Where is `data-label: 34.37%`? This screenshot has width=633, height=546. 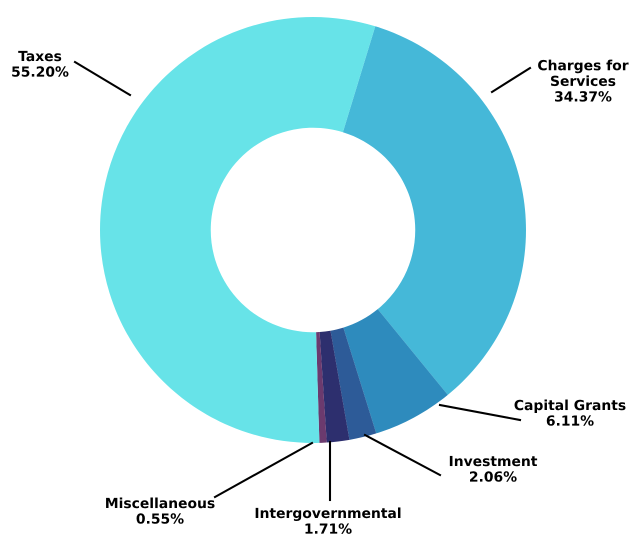 data-label: 34.37% is located at coordinates (583, 96).